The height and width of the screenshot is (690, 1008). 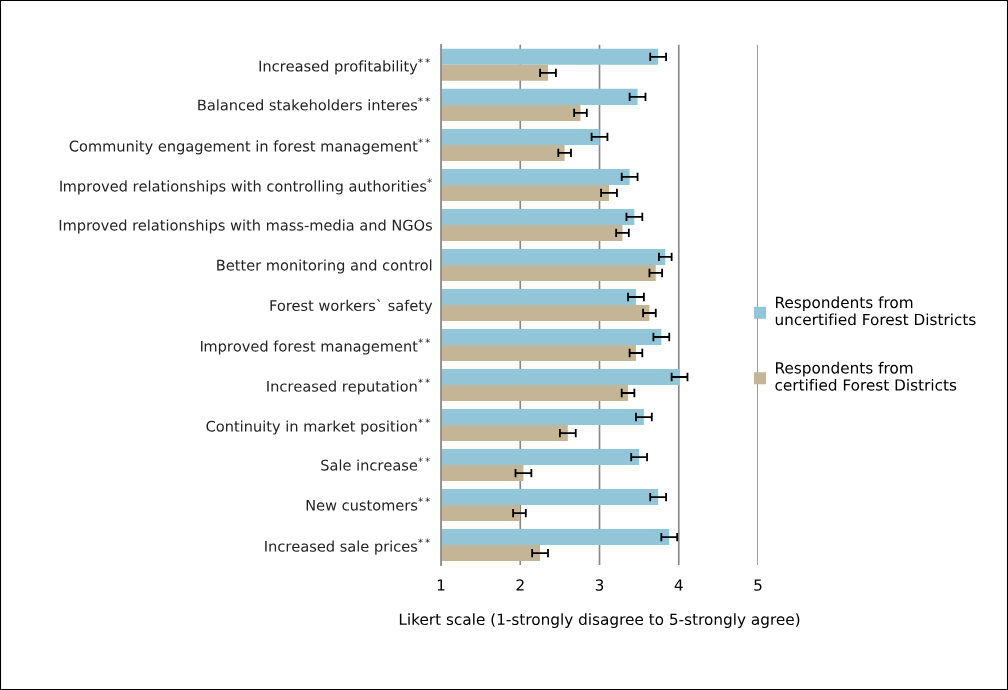 I want to click on y-tick-label: Improved forest management$^{**}$, so click(x=315, y=346).